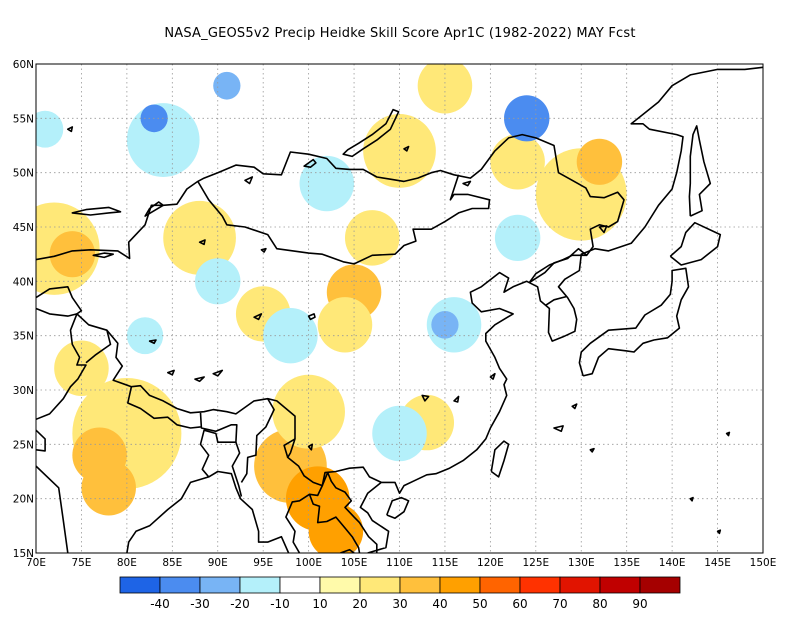 This screenshot has width=800, height=618. I want to click on lon-label: 105E, so click(354, 563).